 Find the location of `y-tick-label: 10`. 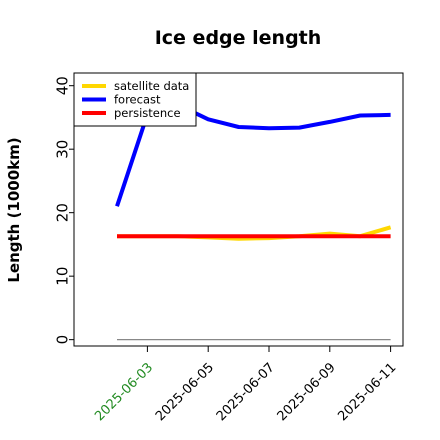

y-tick-label: 10 is located at coordinates (62, 276).